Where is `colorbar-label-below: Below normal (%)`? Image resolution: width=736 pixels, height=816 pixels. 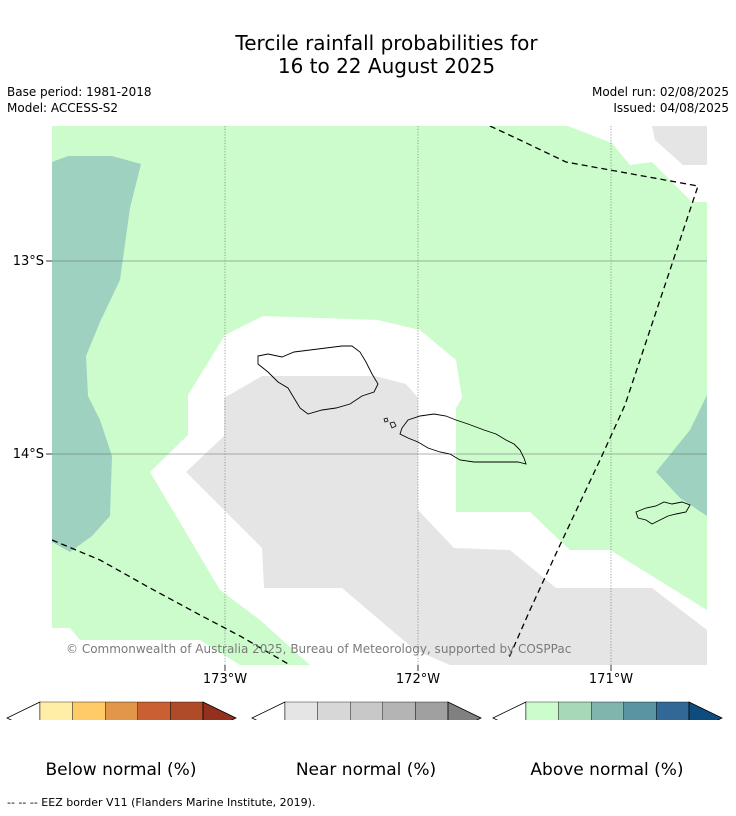 colorbar-label-below: Below normal (%) is located at coordinates (121, 770).